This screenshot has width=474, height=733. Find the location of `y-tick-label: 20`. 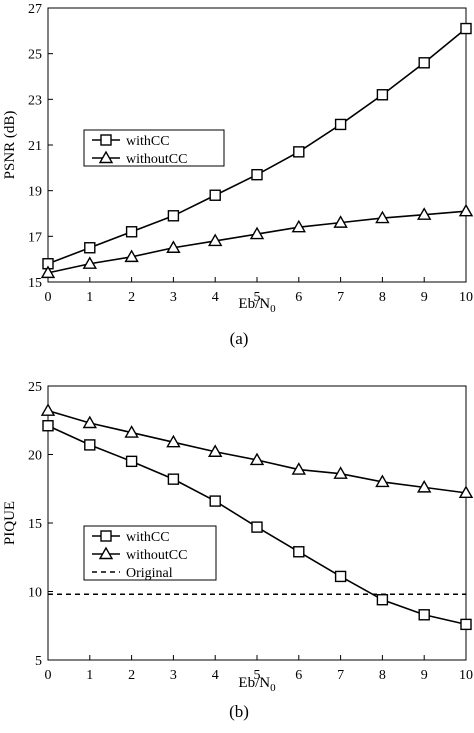

y-tick-label: 20 is located at coordinates (35, 456).